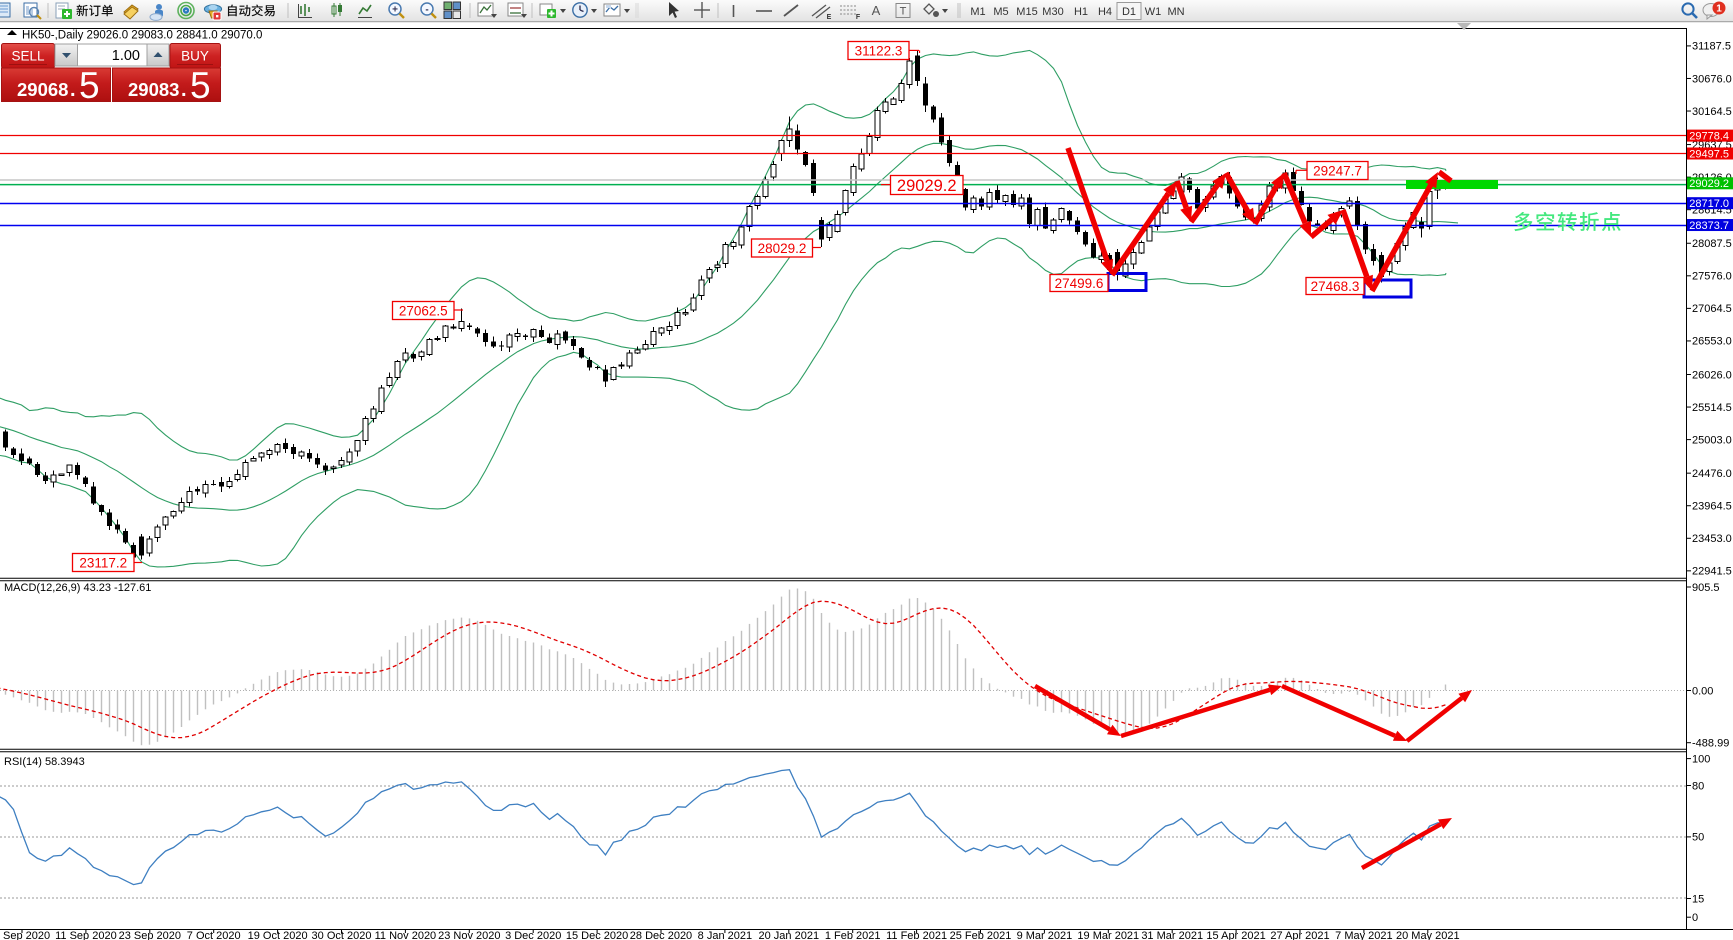  I want to click on svg-text: 25 Feb 2021, so click(981, 935).